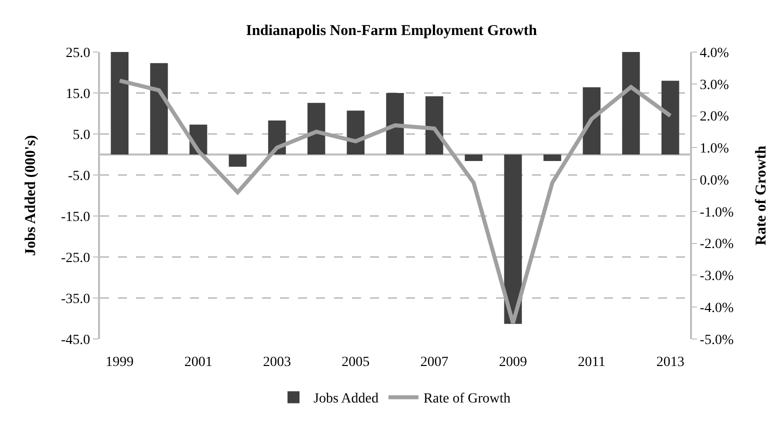  I want to click on x-tick-label: 2001, so click(198, 362).